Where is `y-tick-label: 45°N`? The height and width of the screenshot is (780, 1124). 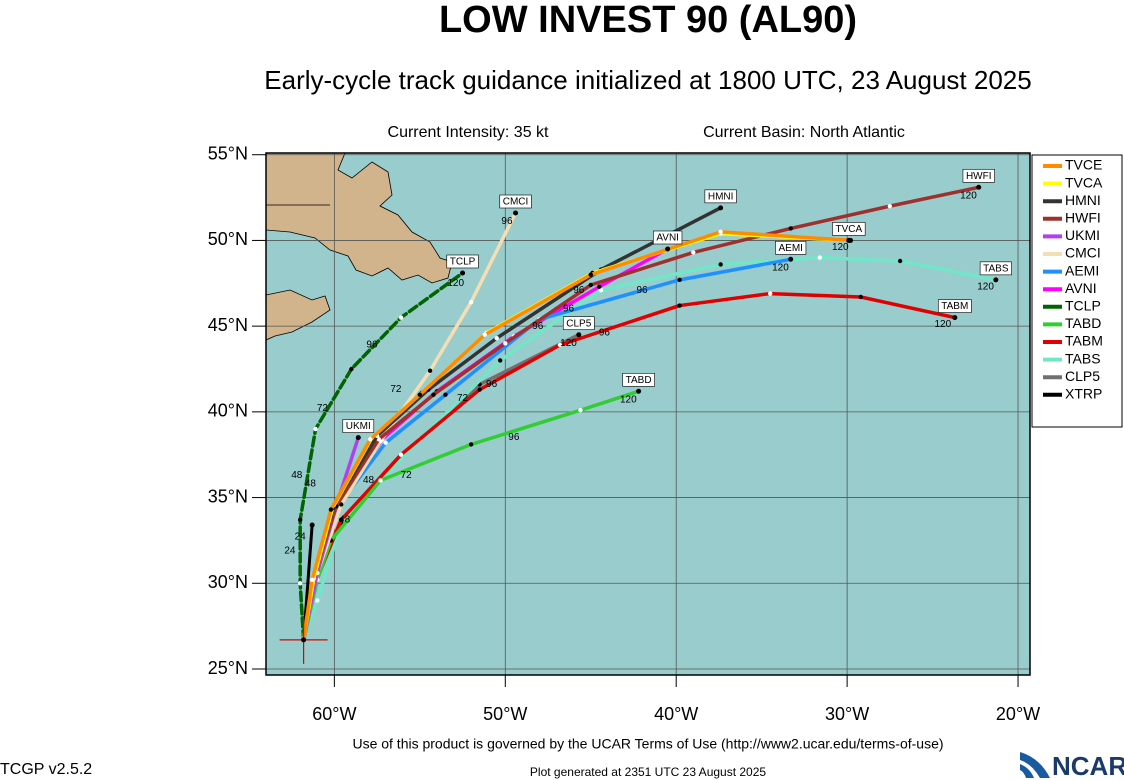 y-tick-label: 45°N is located at coordinates (228, 325).